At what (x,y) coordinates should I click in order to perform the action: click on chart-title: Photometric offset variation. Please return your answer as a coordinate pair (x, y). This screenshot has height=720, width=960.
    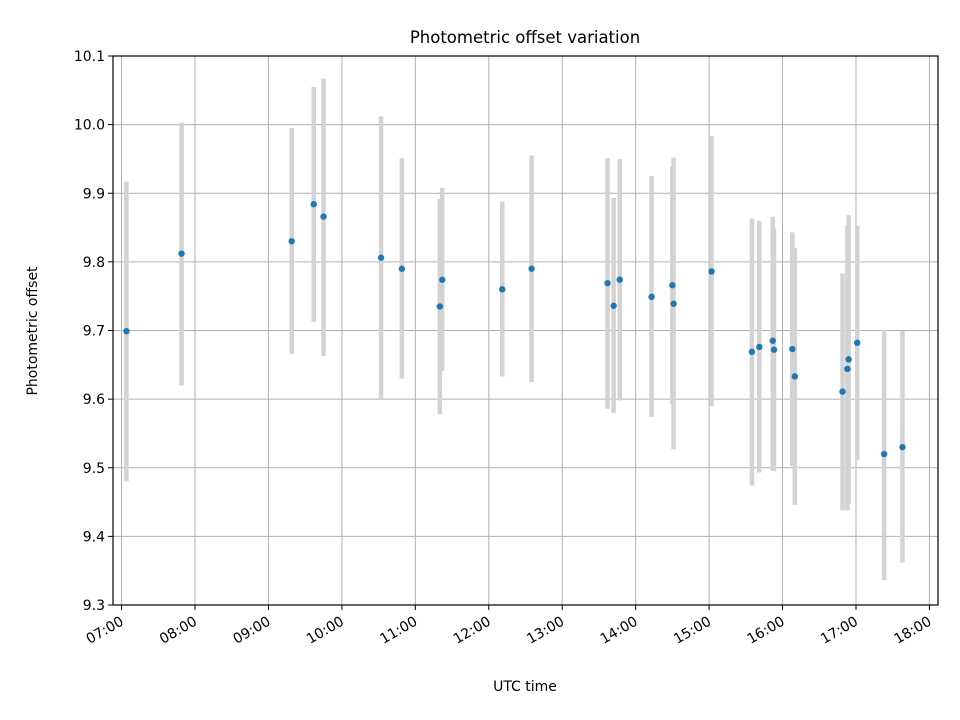
    Looking at the image, I should click on (525, 37).